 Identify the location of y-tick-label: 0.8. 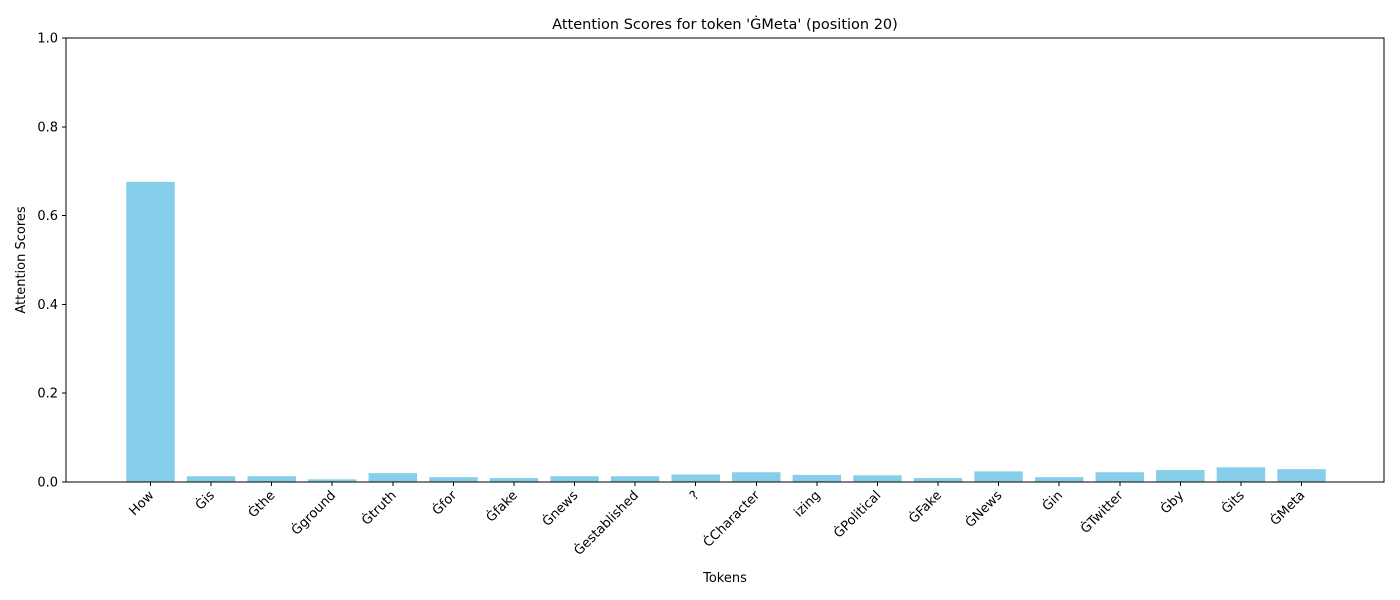
(47, 127).